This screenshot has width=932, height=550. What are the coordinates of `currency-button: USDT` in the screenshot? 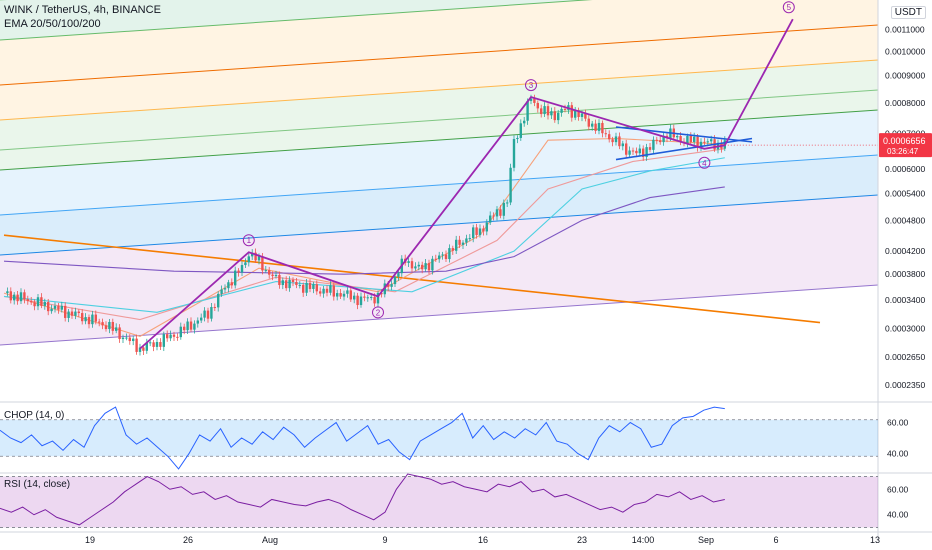 It's located at (908, 12).